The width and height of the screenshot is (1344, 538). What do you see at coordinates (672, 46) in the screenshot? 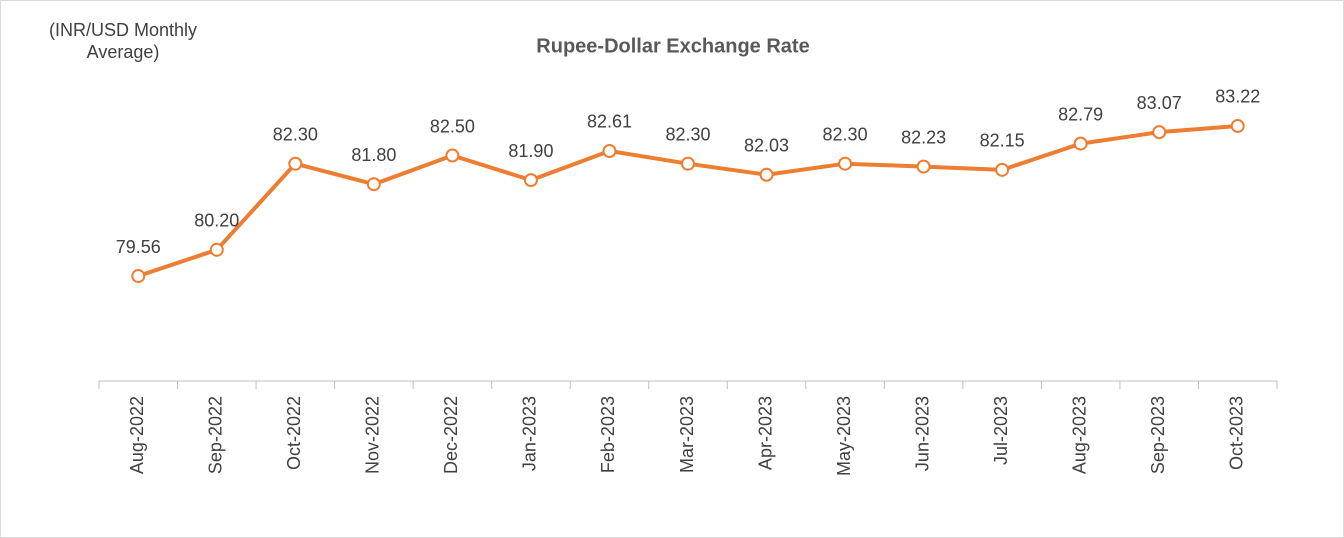
I see `chart-title: Rupee-Dollar Exchange Rate` at bounding box center [672, 46].